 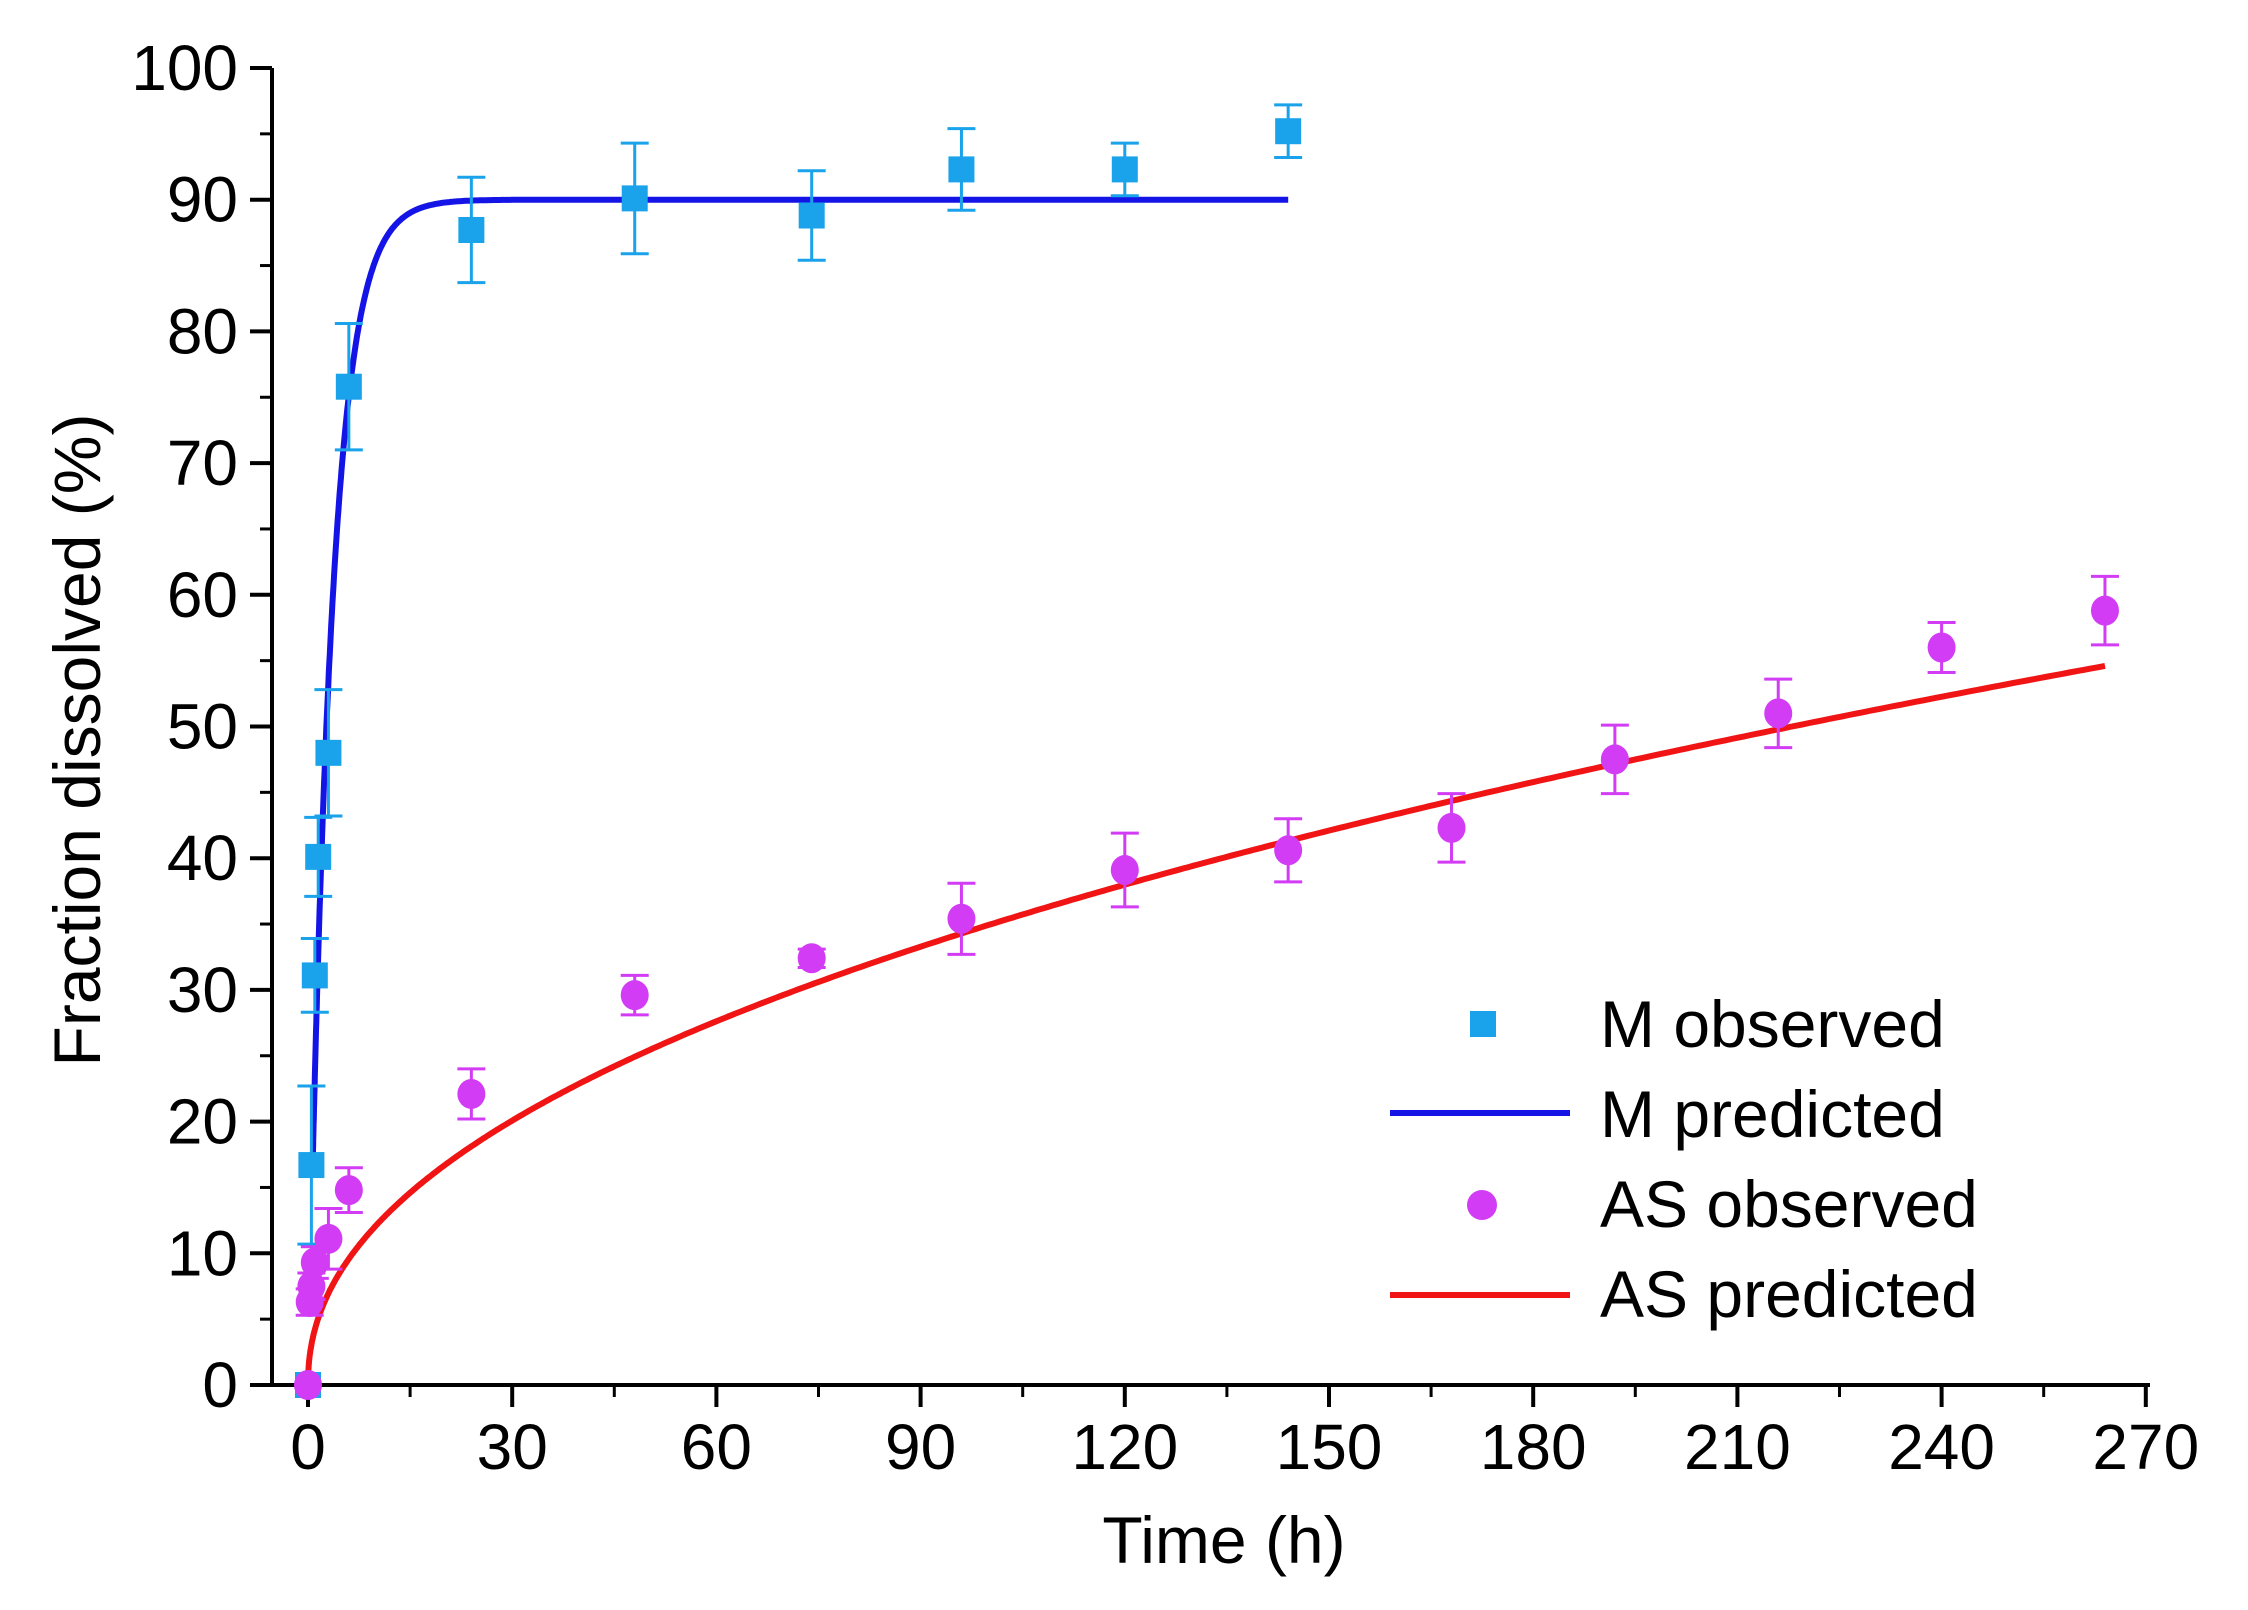 I want to click on x-tick-label: 210, so click(x=1737, y=1447).